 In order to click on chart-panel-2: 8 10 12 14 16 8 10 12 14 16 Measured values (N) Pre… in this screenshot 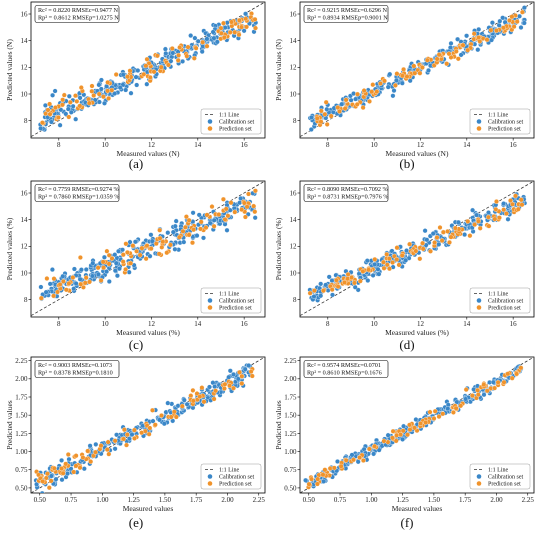, I will do `click(404, 86)`.